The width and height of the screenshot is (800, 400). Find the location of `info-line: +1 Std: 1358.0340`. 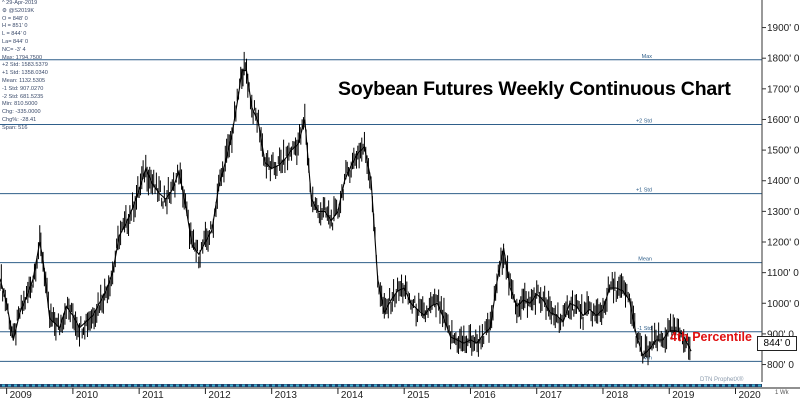

info-line: +1 Std: 1358.0340 is located at coordinates (25, 73).